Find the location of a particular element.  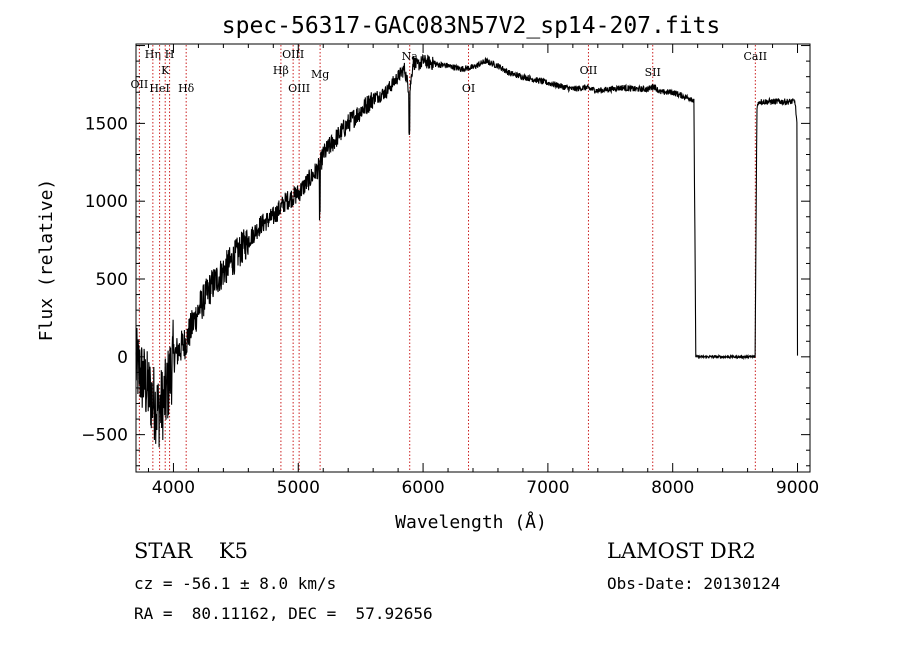

redshift-cz: cz = -56.1 ± 8.0 km/s is located at coordinates (235, 583).